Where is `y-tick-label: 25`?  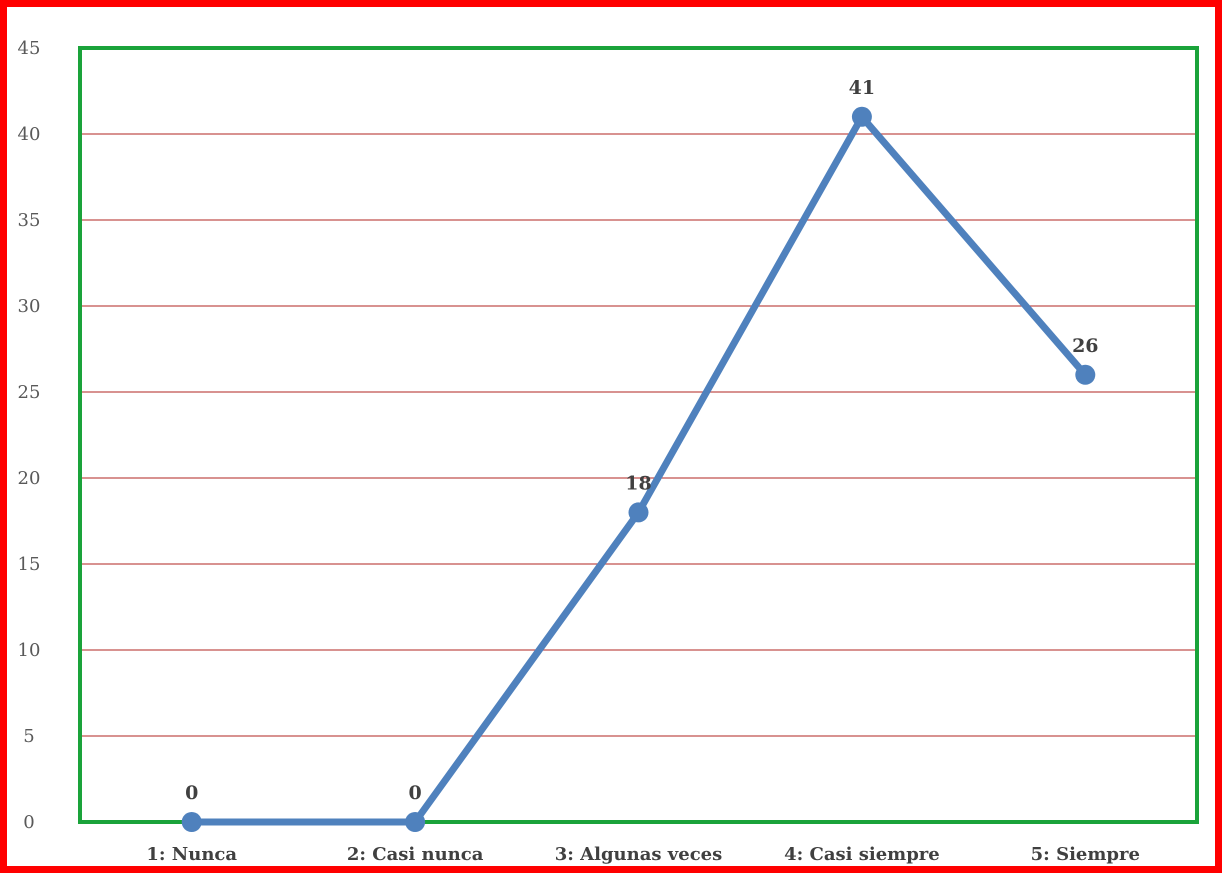
y-tick-label: 25 is located at coordinates (29, 392).